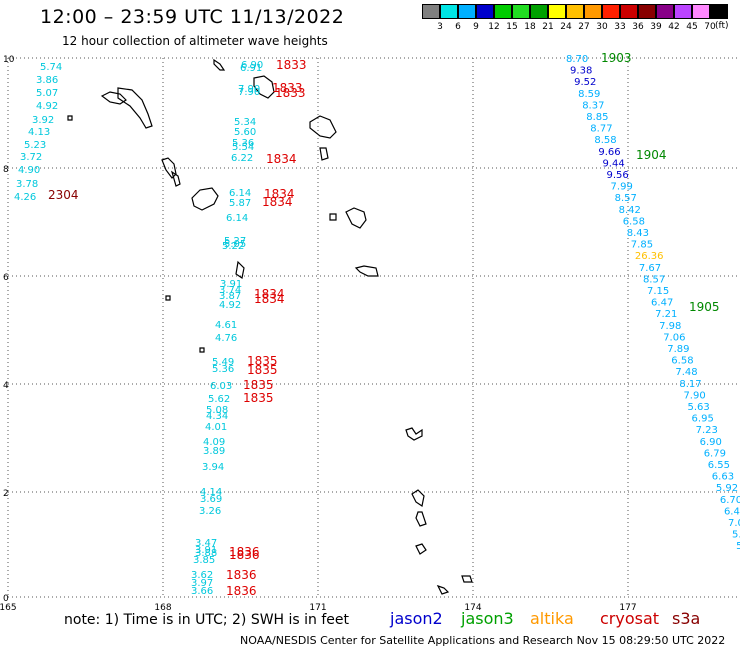  I want to click on track-value: 9.52, so click(585, 82).